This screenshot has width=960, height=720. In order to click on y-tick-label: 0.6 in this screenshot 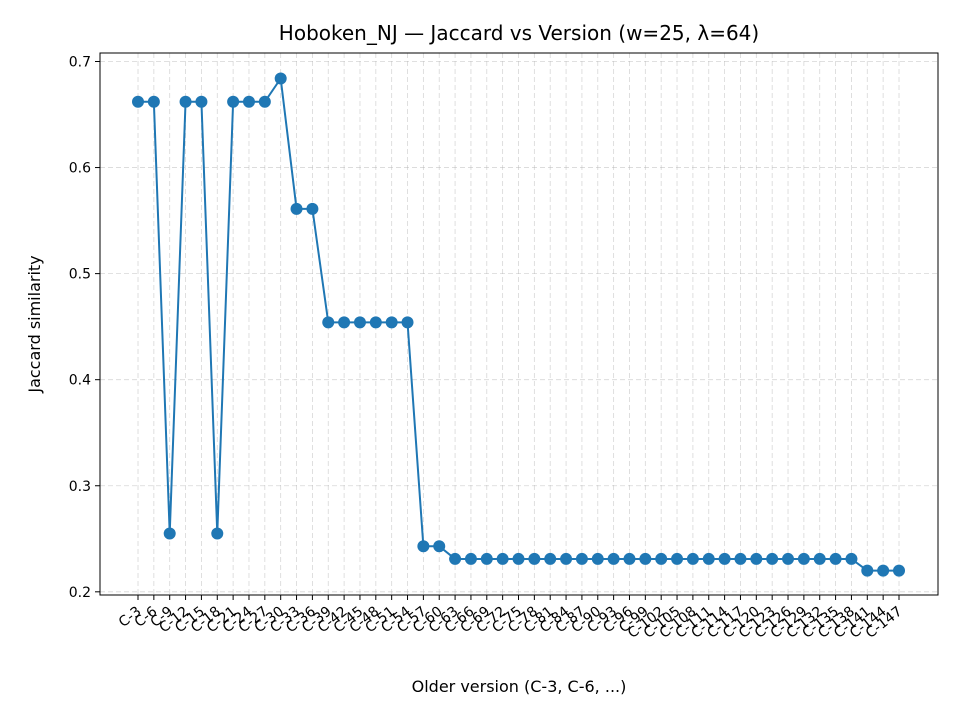, I will do `click(80, 169)`.